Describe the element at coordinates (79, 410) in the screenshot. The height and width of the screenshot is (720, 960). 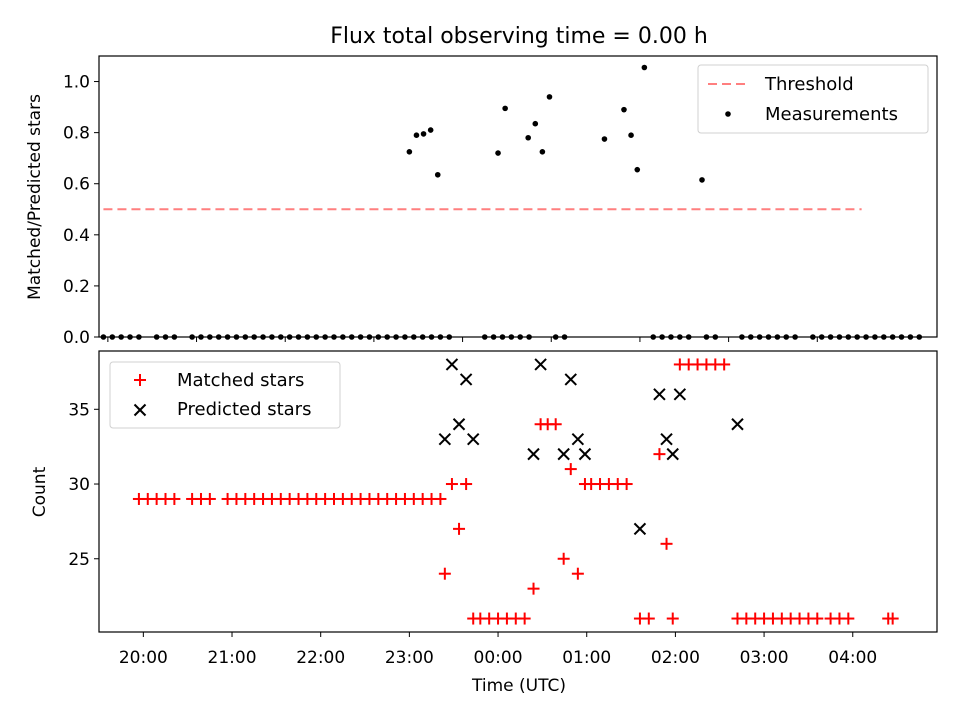
I see `y-tick-label: 35` at that location.